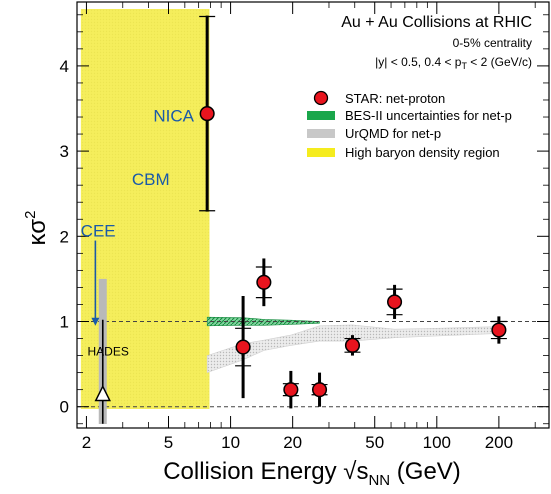 The width and height of the screenshot is (551, 494). What do you see at coordinates (321, 133) in the screenshot?
I see `legend-swatch-urqmd` at bounding box center [321, 133].